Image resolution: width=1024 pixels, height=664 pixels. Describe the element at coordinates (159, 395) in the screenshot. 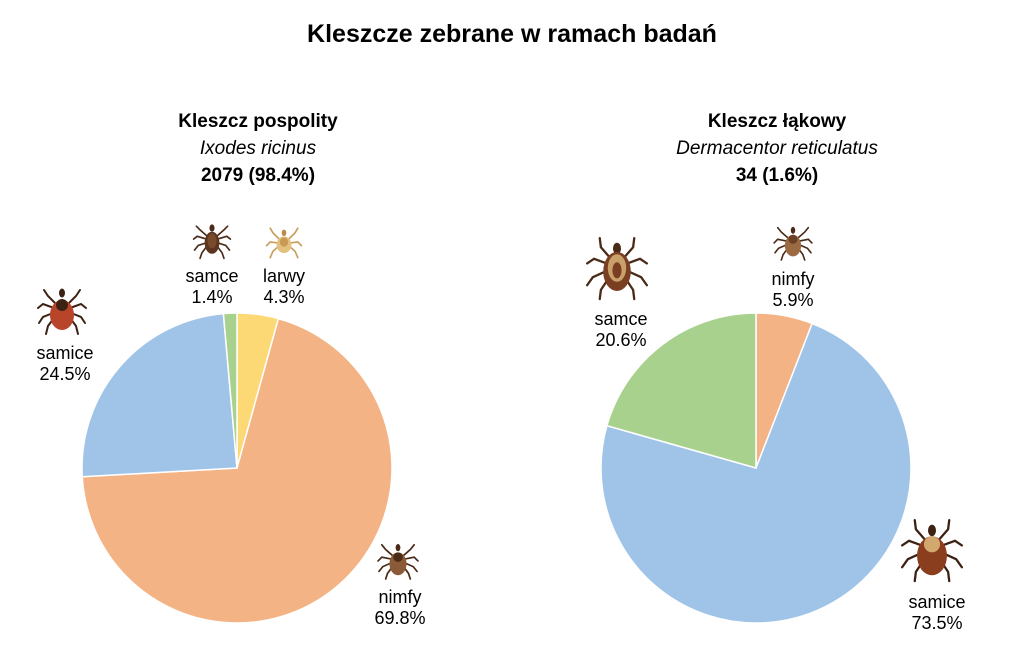

I see `pie-slice-samice-ixodes` at that location.